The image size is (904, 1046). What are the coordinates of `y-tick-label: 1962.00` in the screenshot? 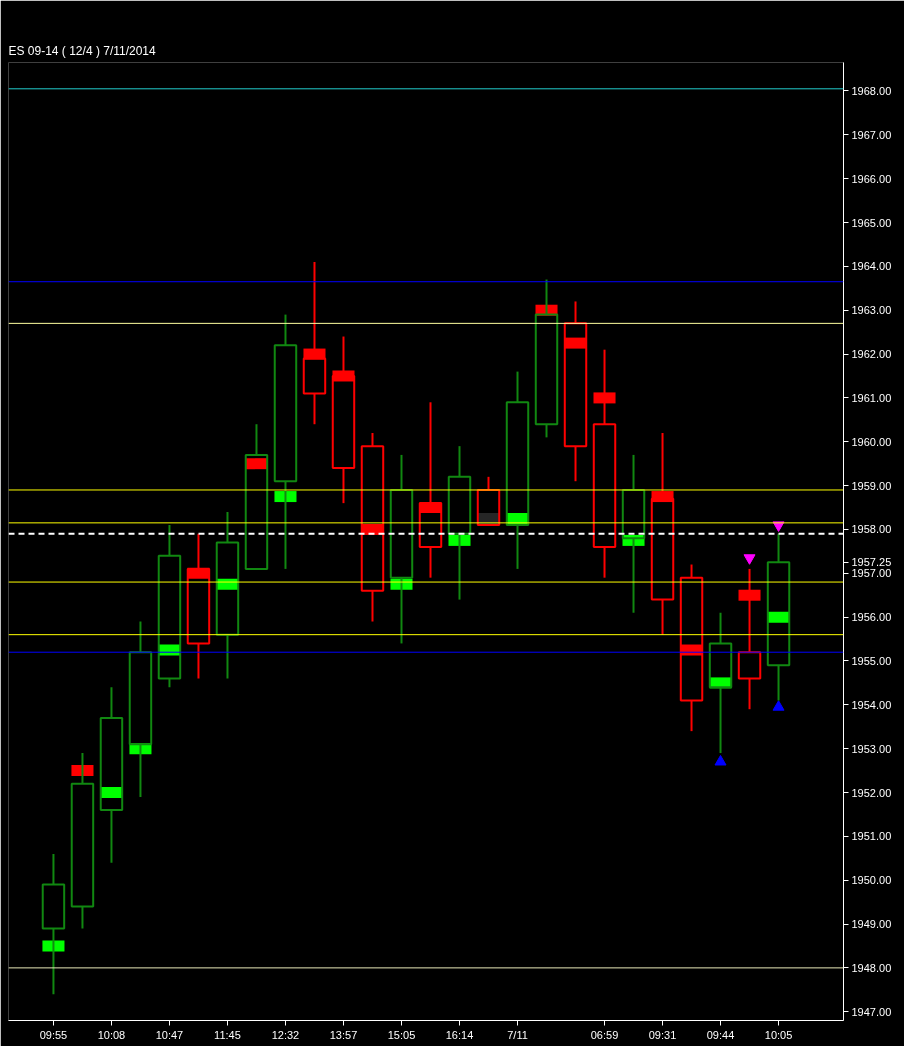 It's located at (871, 354).